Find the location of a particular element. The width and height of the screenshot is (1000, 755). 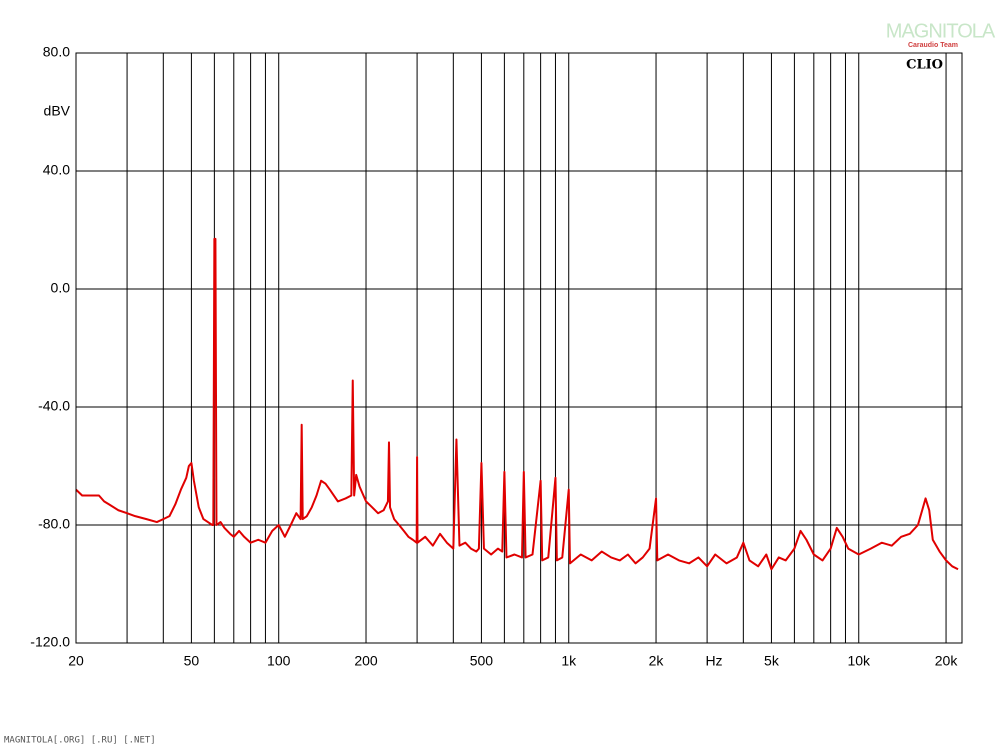

logo-sub: Caraudio Team is located at coordinates (933, 45).